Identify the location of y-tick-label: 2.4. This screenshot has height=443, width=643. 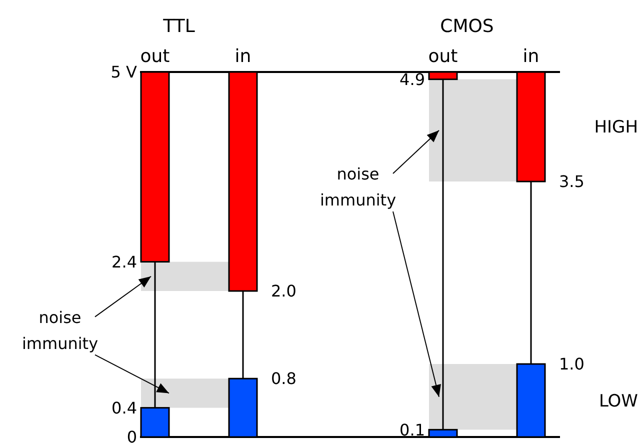
(124, 262).